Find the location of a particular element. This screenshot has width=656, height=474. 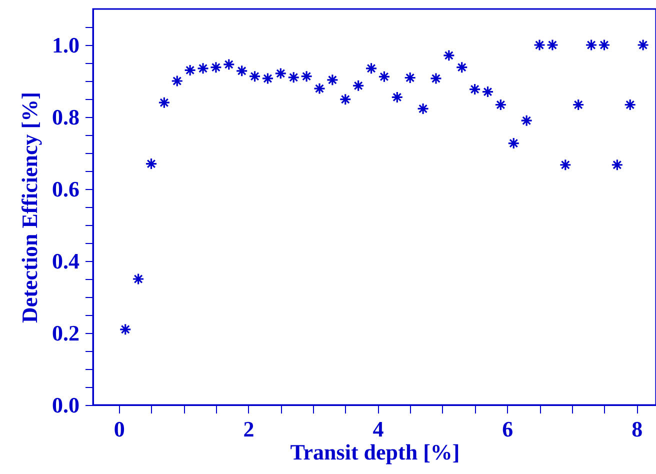

y-tick-label: 0.6 is located at coordinates (66, 189).